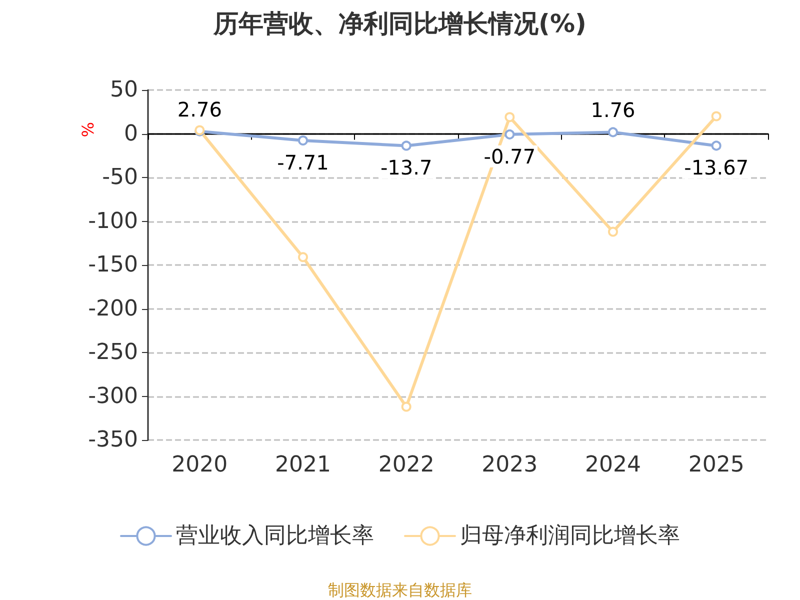  I want to click on y-tick-label: -100, so click(113, 221).